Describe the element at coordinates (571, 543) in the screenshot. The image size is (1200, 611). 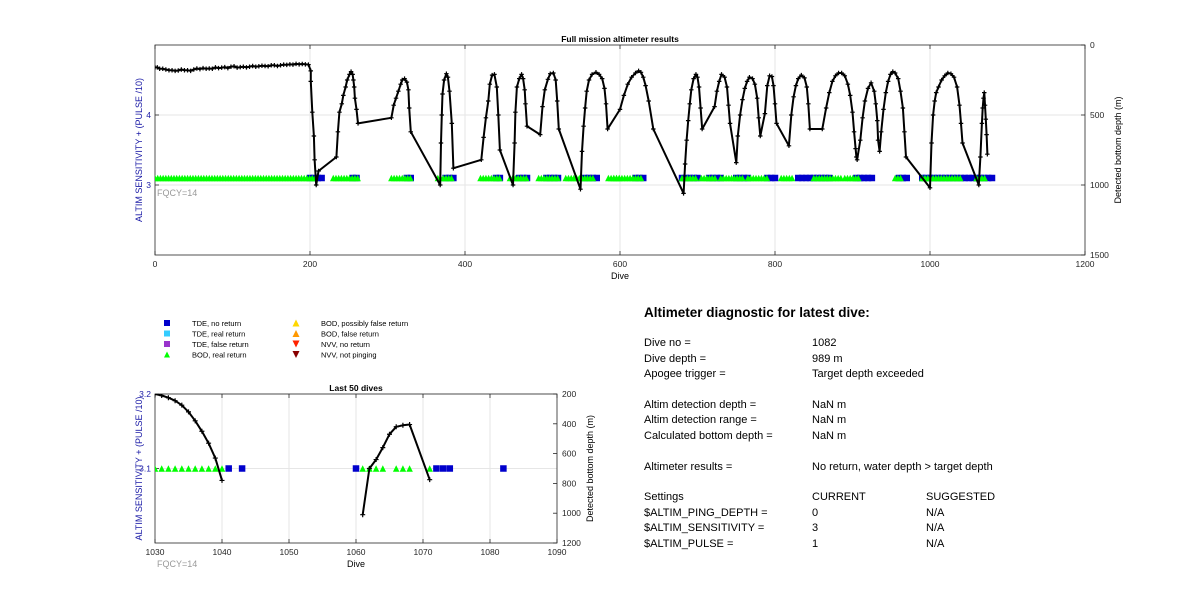
I see `y-right-tick-label: 1200` at that location.